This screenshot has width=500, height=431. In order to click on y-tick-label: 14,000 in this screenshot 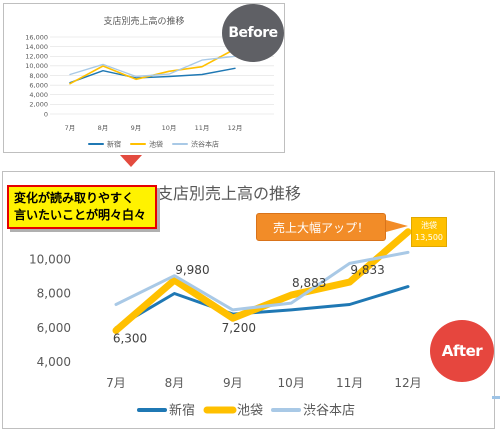, I will do `click(36, 47)`.